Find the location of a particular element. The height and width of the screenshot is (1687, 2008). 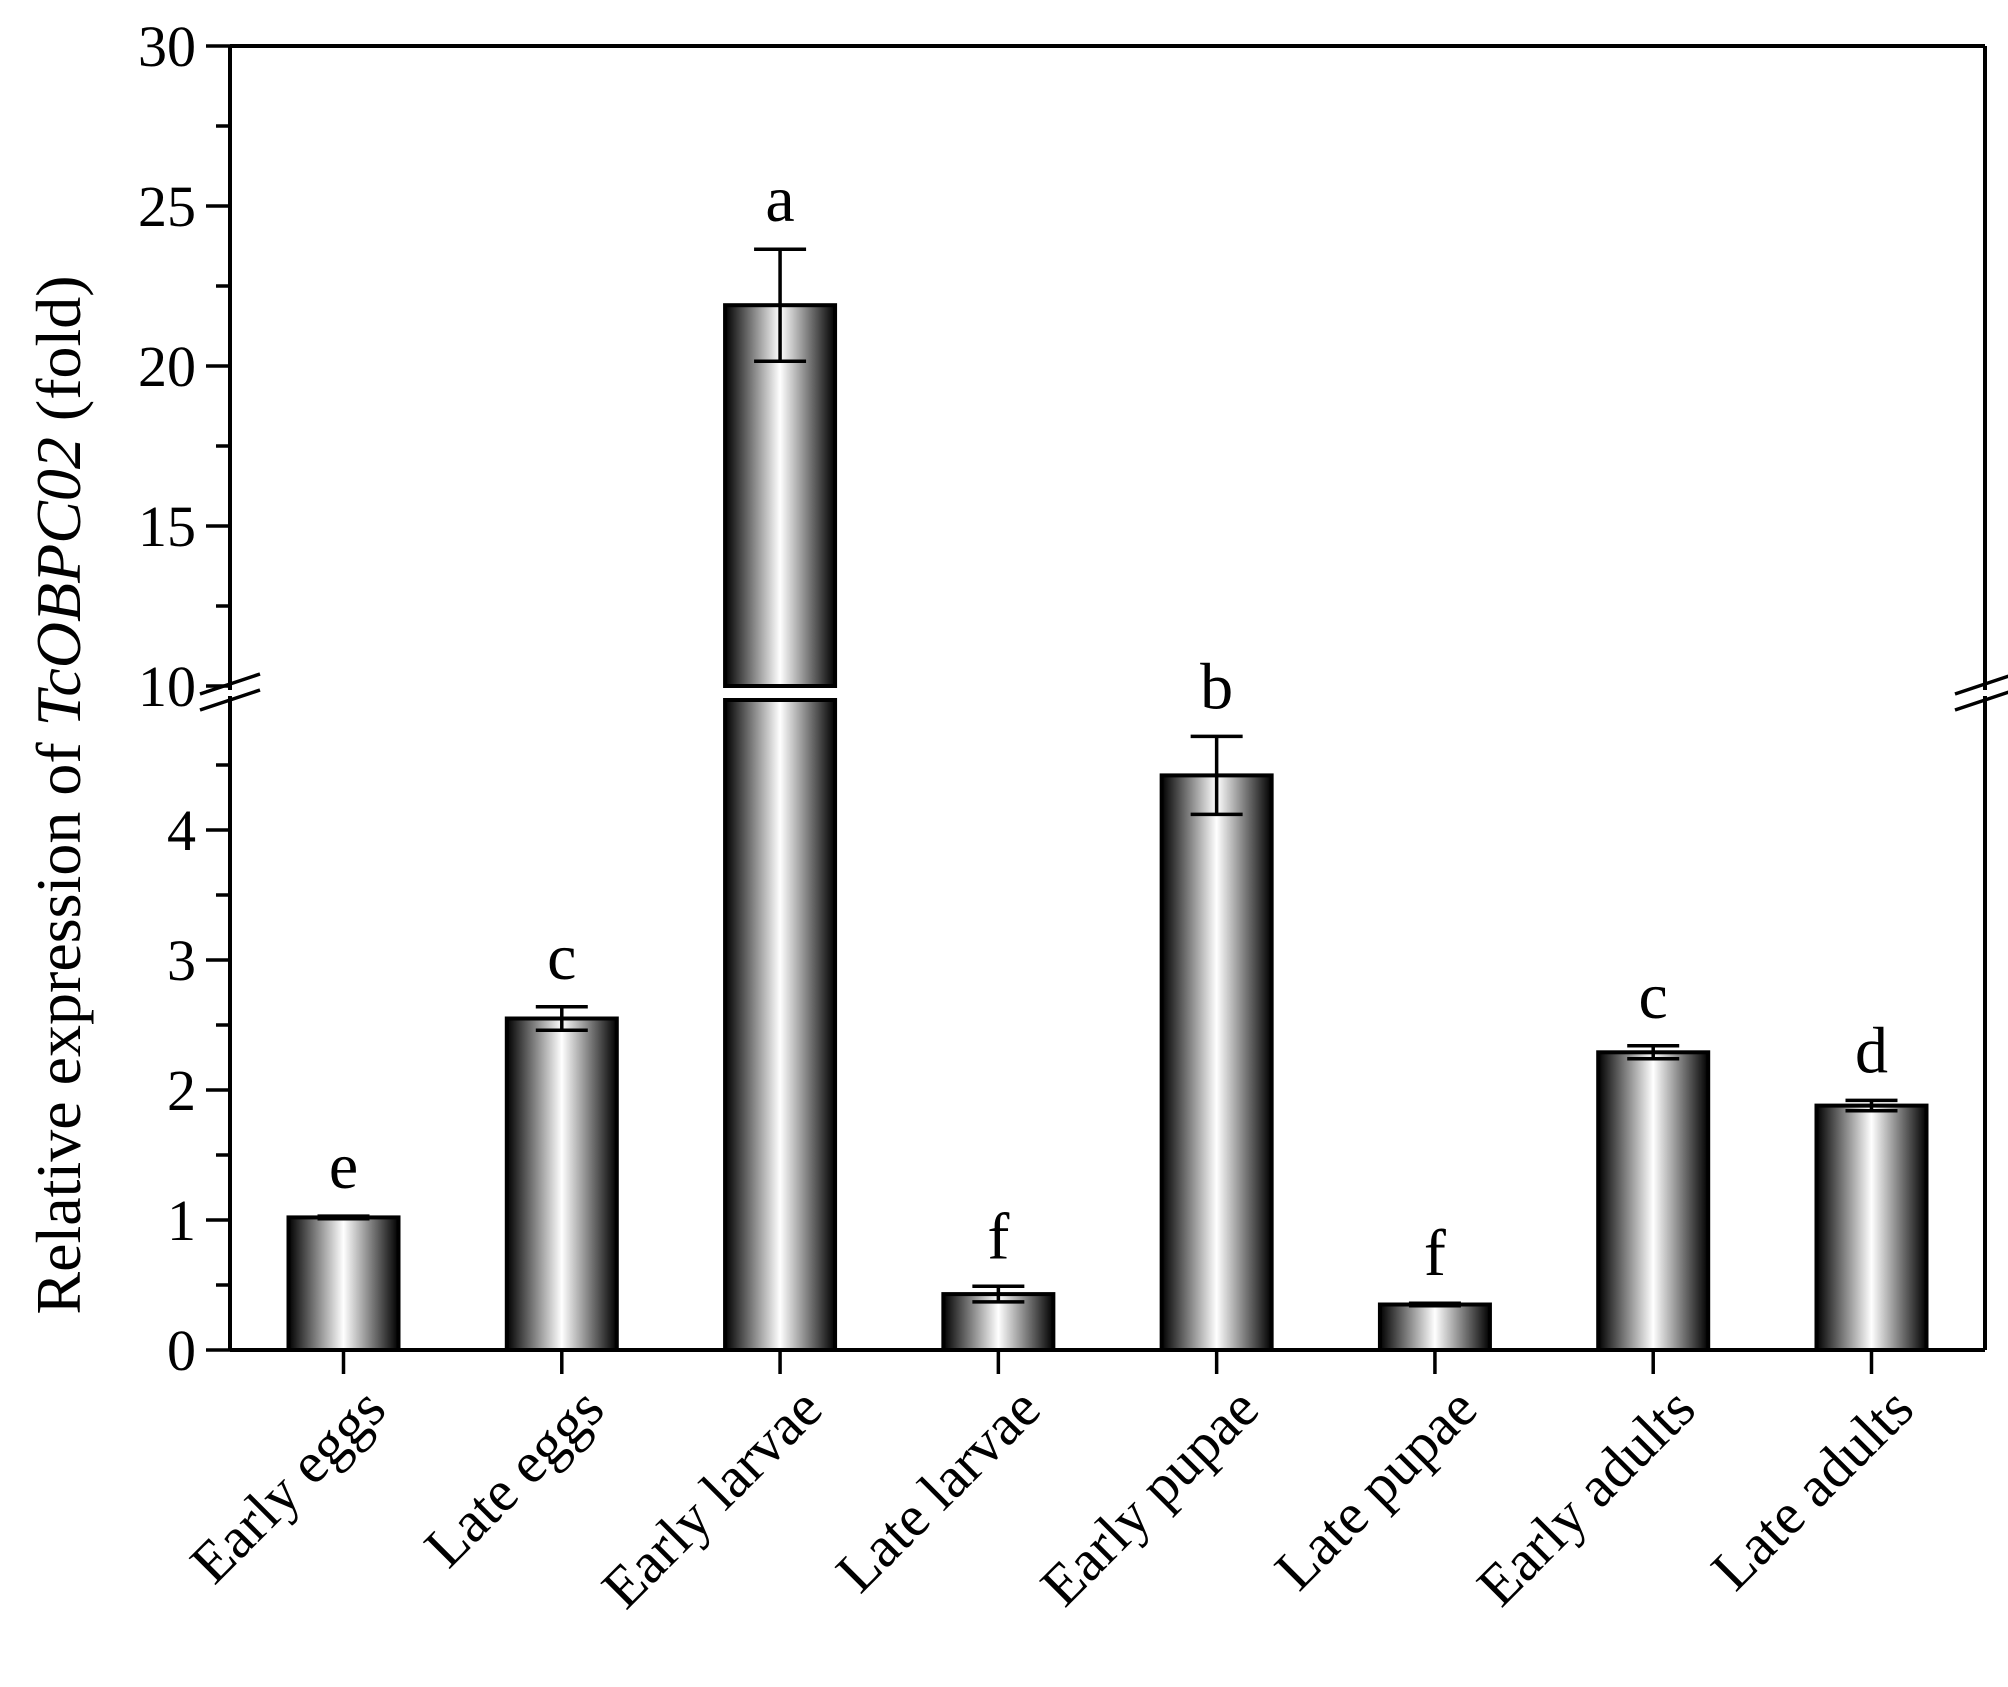

y-tick-label: 3 is located at coordinates (181, 960).